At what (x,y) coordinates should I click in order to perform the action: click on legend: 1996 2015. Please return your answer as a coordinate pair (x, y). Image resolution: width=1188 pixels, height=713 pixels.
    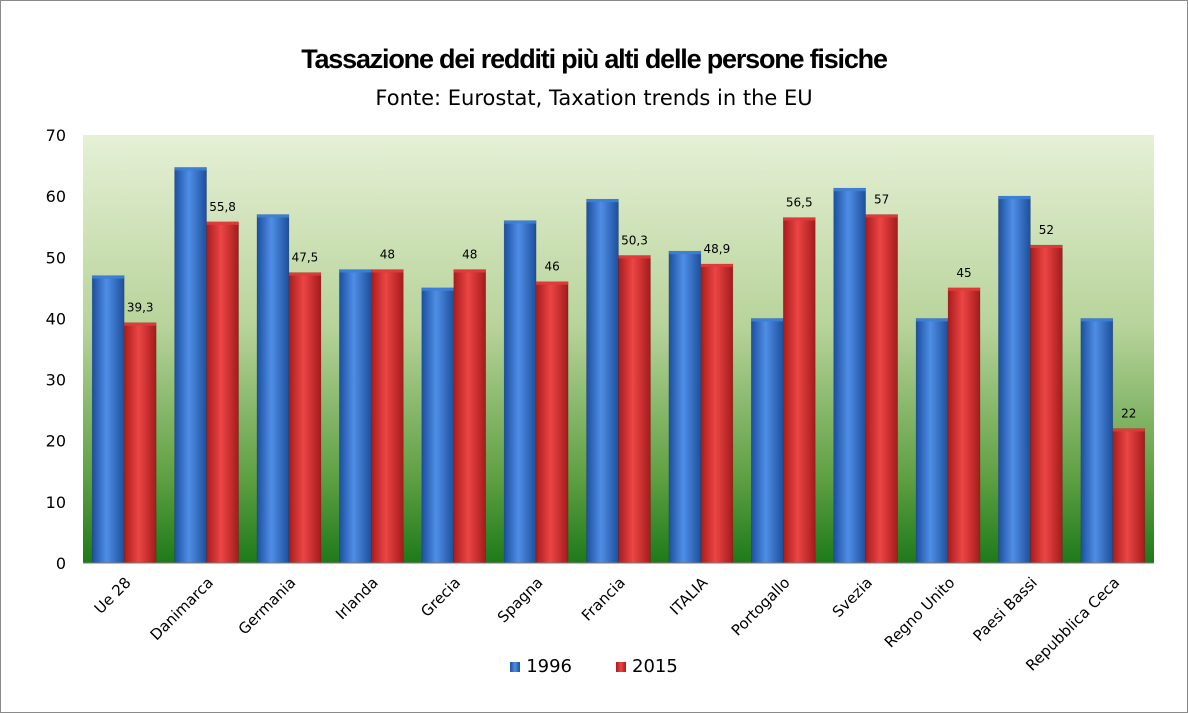
    Looking at the image, I should click on (594, 666).